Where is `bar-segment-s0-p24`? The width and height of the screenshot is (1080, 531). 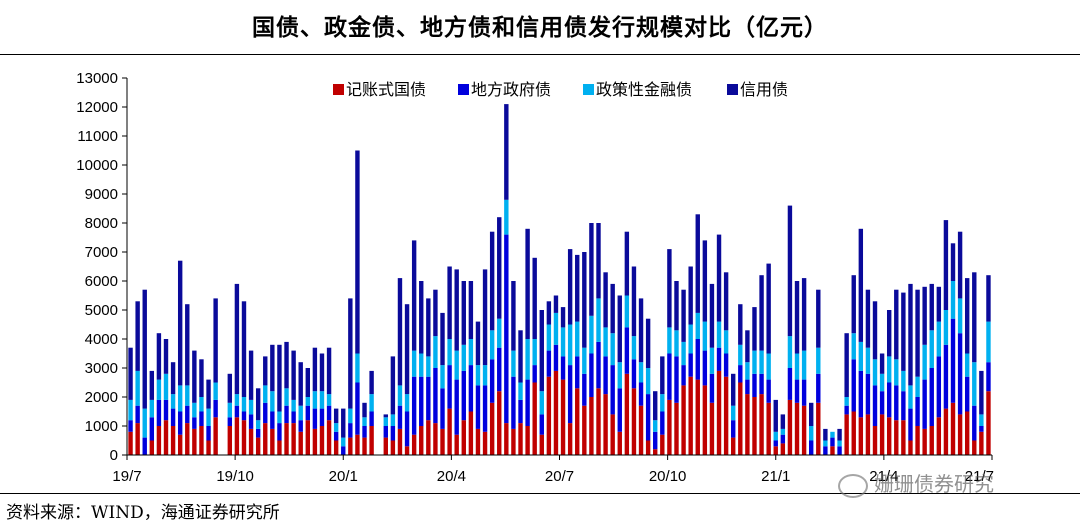 bar-segment-s0-p24 is located at coordinates (300, 443).